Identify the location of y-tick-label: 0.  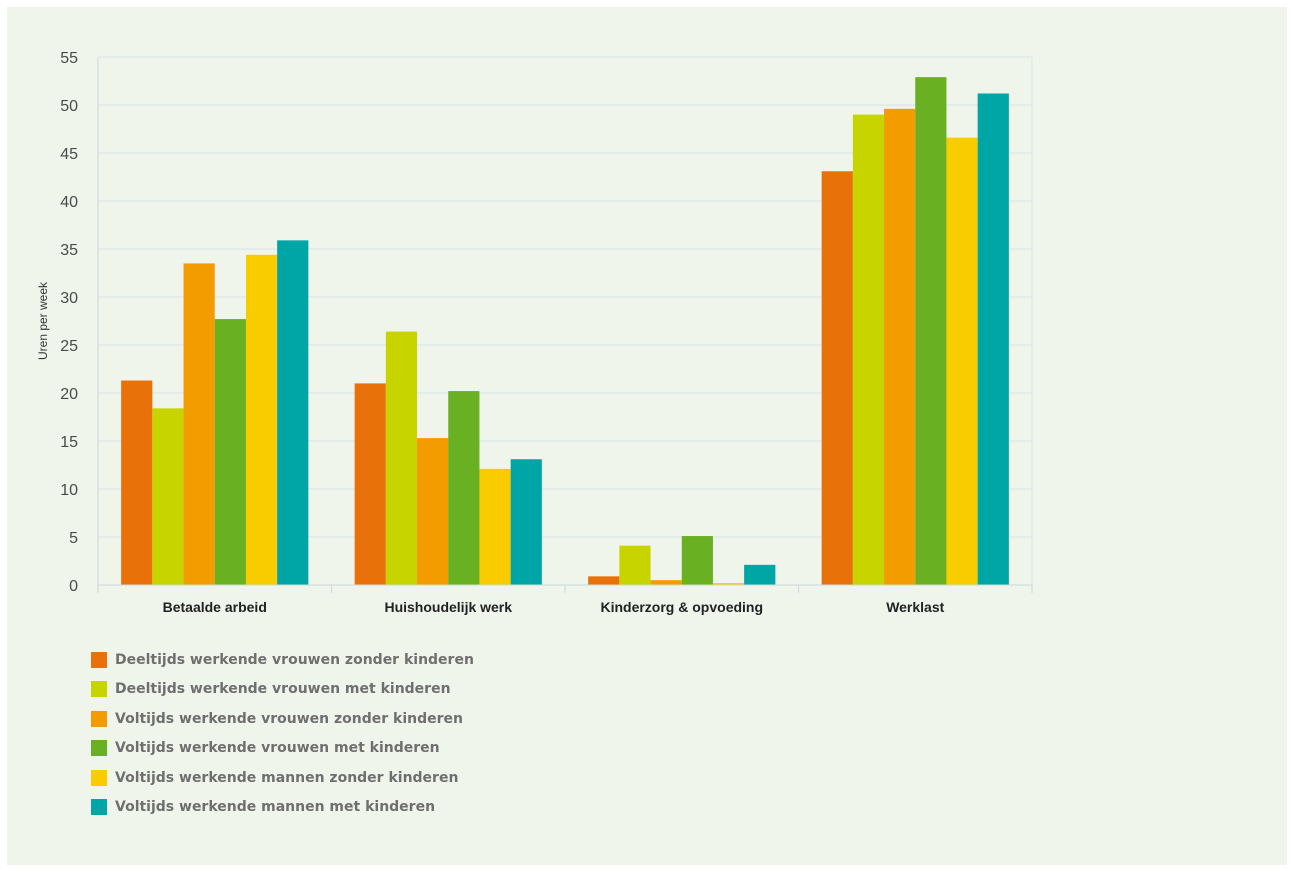
(73, 586).